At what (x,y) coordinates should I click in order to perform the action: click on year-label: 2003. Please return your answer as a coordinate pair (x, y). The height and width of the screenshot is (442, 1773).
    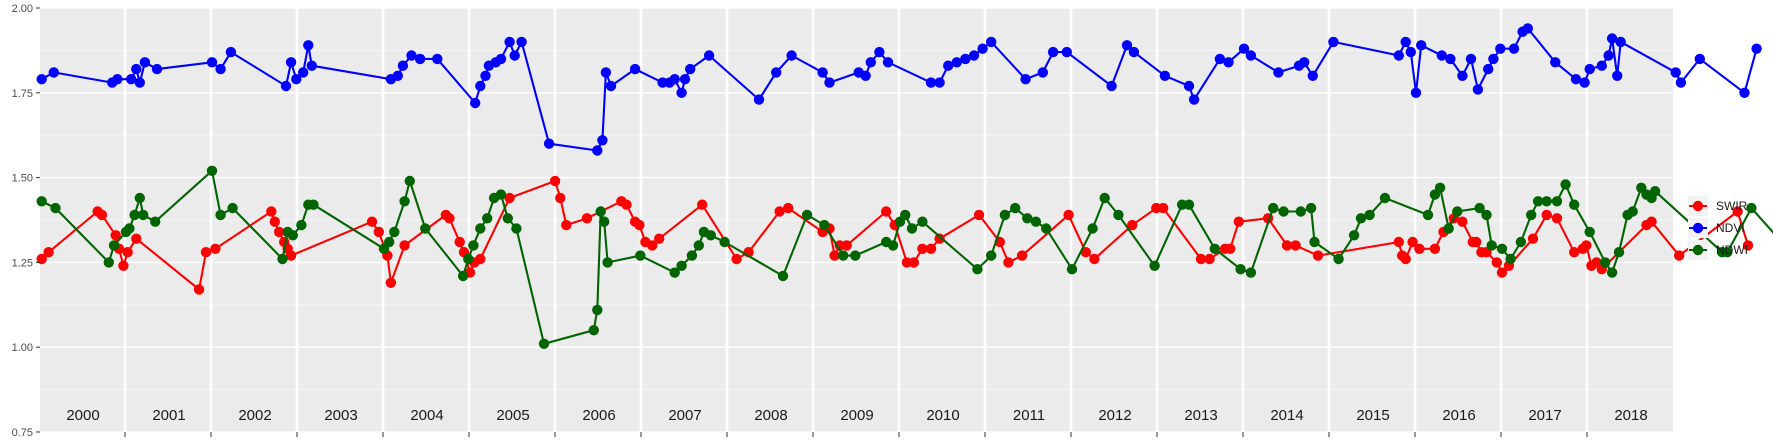
    Looking at the image, I should click on (340, 415).